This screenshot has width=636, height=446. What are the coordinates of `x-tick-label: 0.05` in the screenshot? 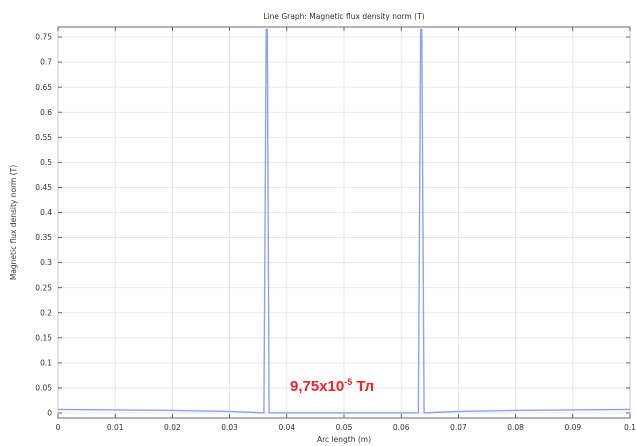 It's located at (344, 427).